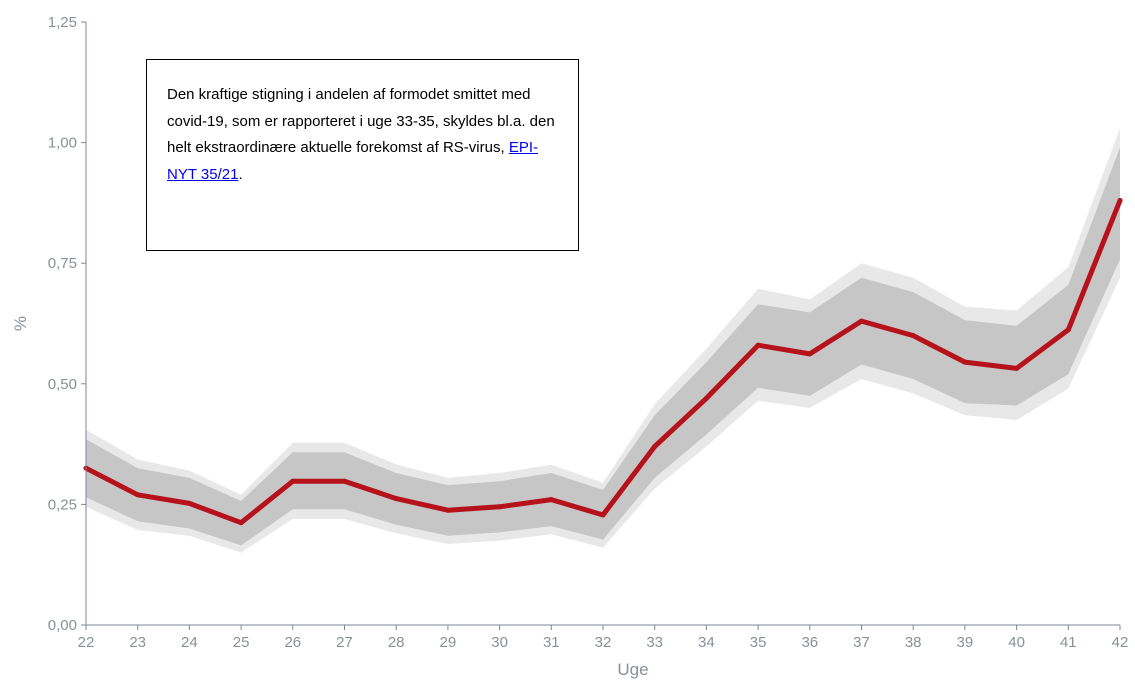 The width and height of the screenshot is (1135, 680). What do you see at coordinates (241, 642) in the screenshot?
I see `x-tick-label: 25` at bounding box center [241, 642].